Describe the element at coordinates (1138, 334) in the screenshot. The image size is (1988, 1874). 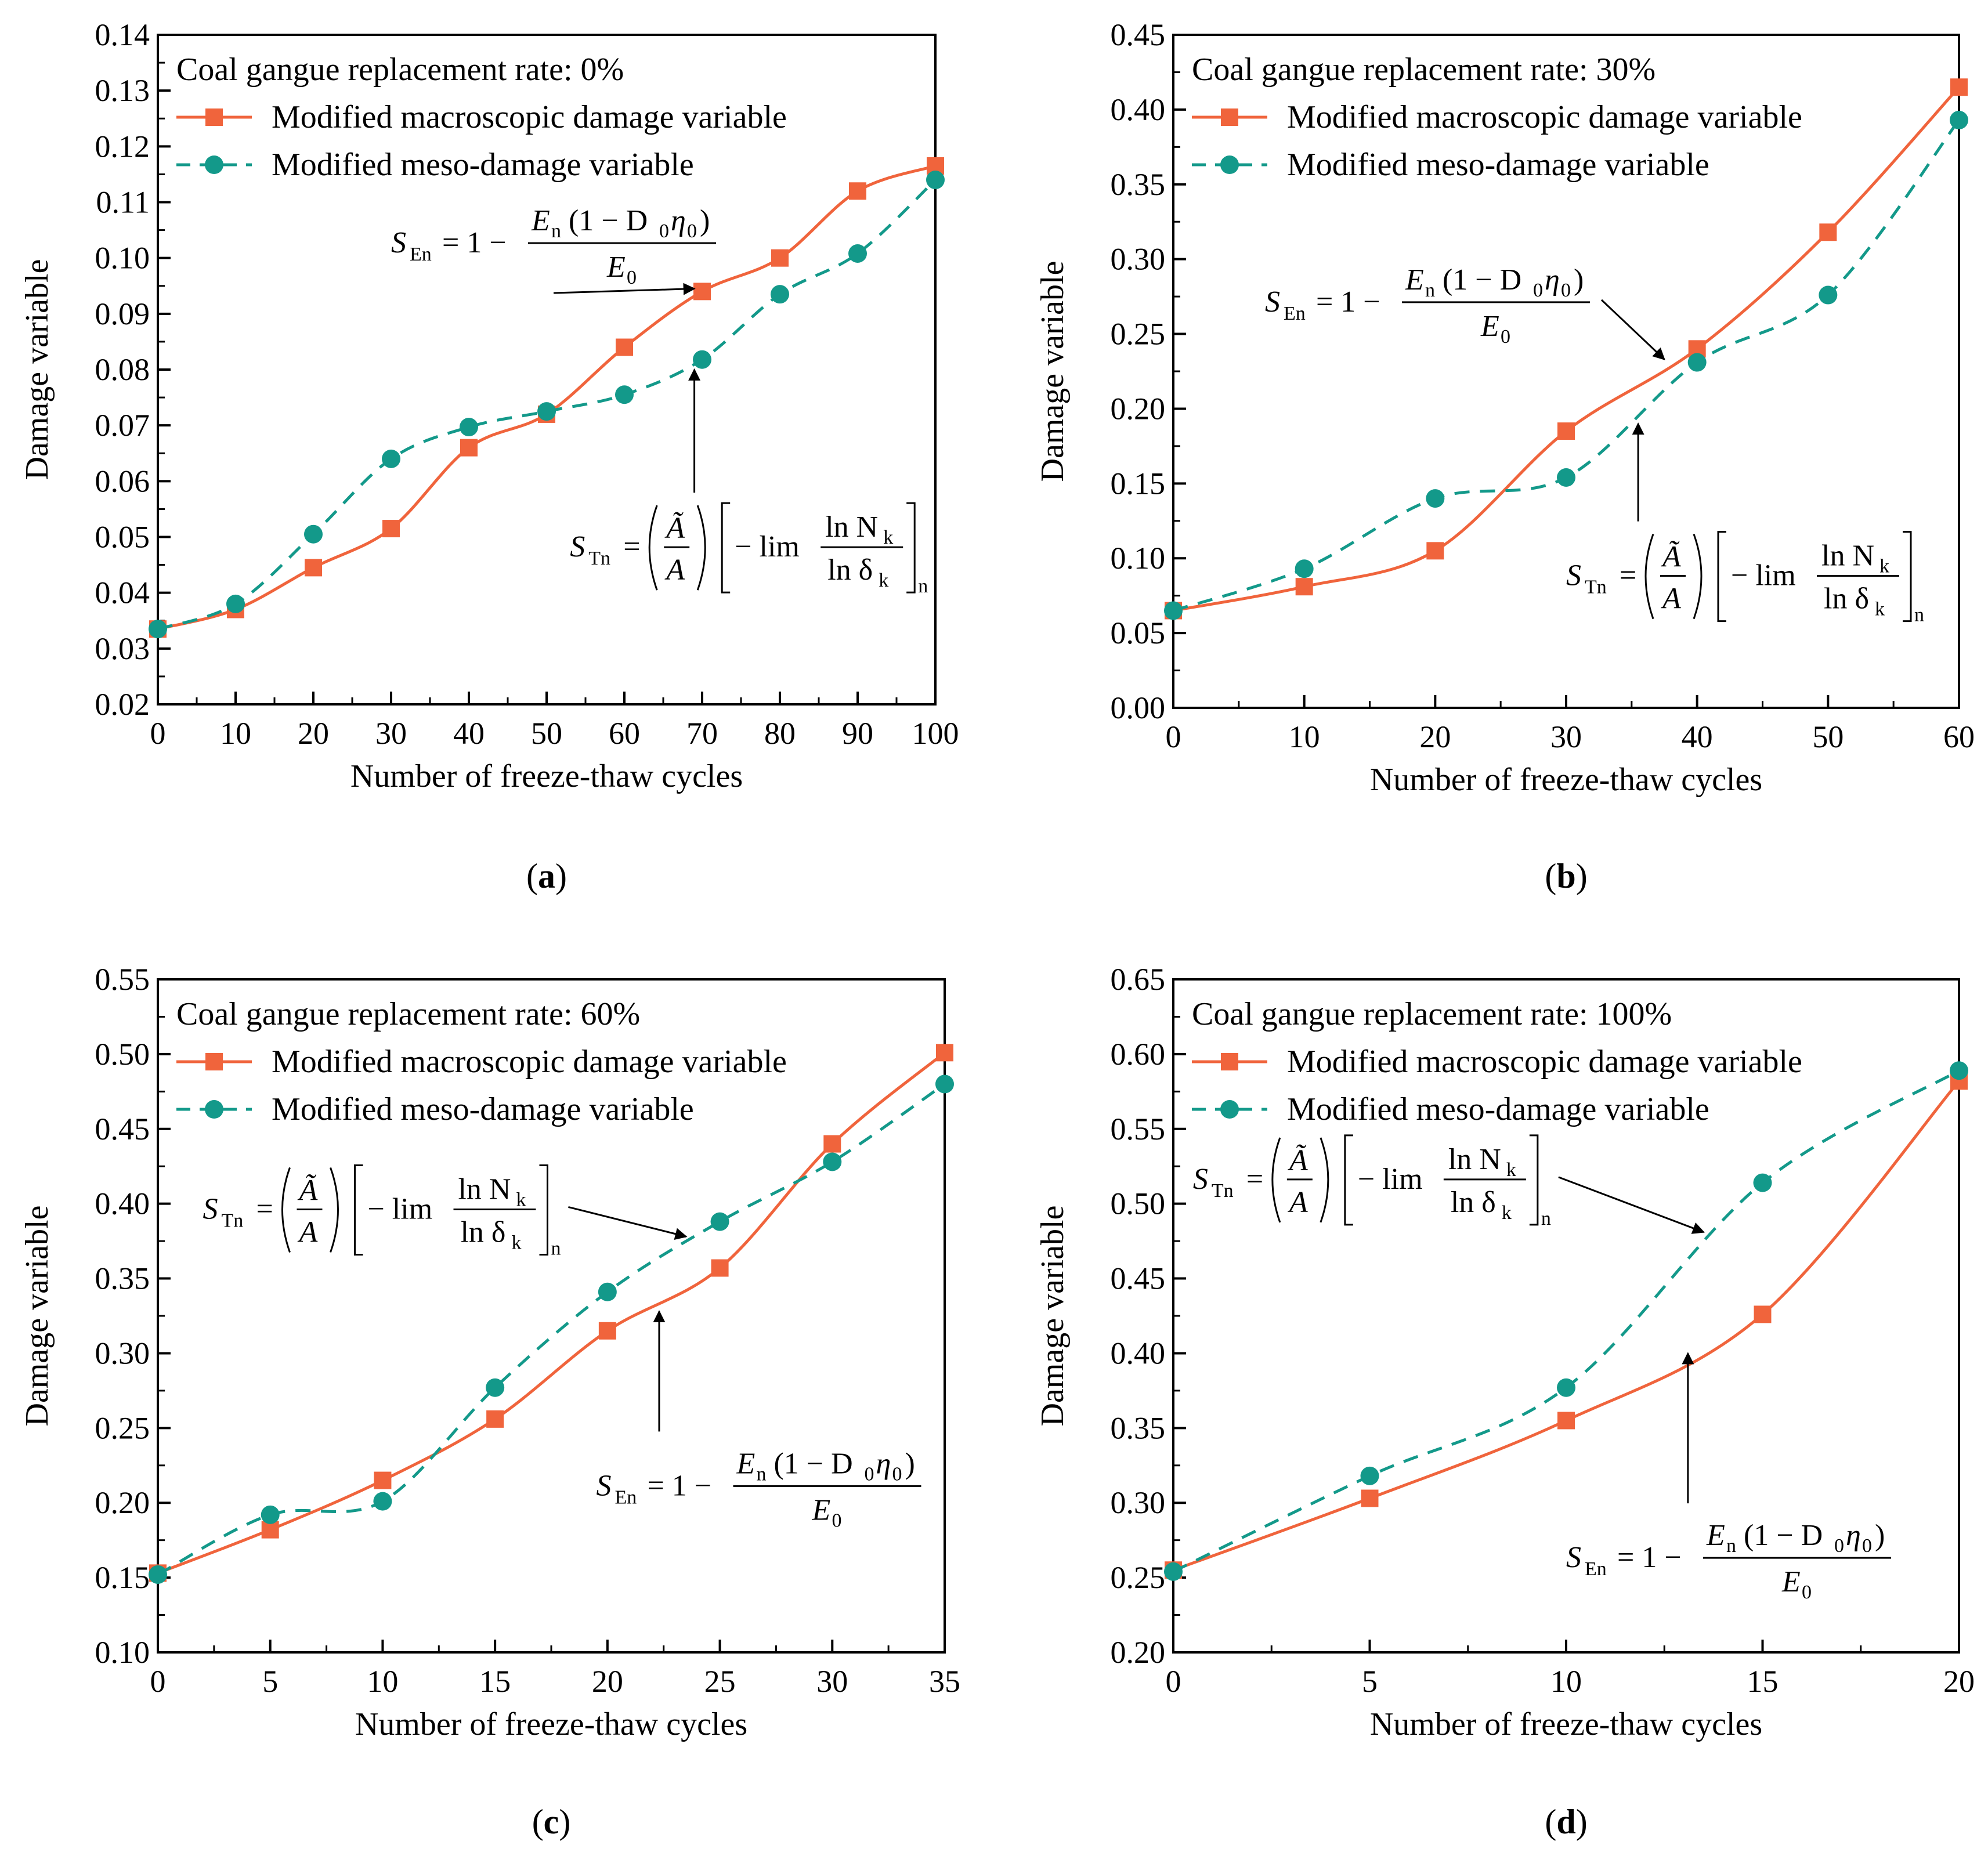
I see `y-tick-label: 0.25` at that location.